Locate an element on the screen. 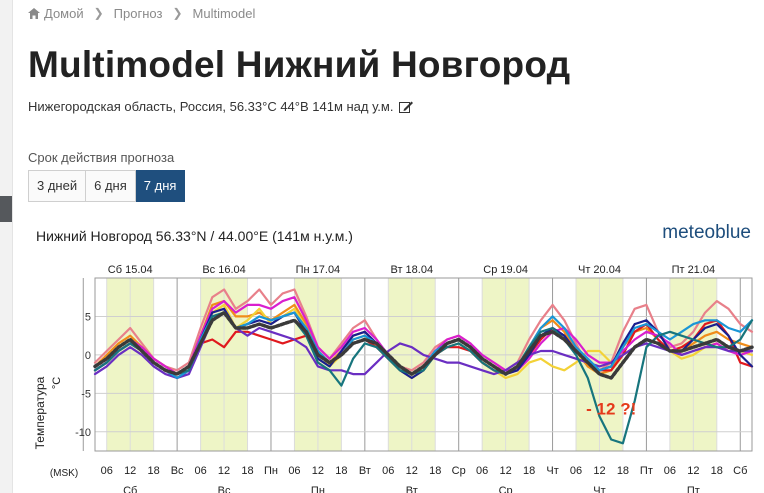 This screenshot has width=764, height=493. x-tick-label: Сб is located at coordinates (740, 471).